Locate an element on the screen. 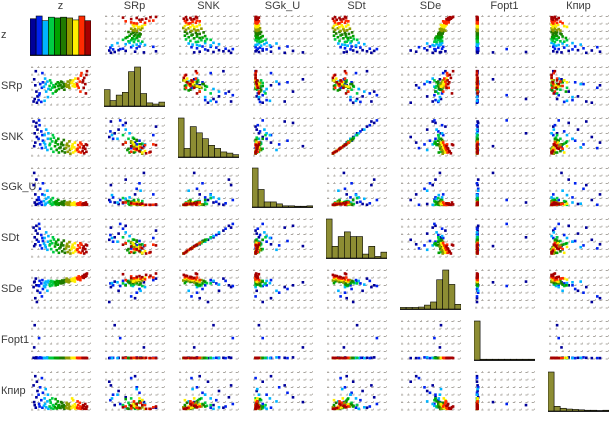 The image size is (615, 430). scatter-Кпир-vs-SGk_U is located at coordinates (282, 391).